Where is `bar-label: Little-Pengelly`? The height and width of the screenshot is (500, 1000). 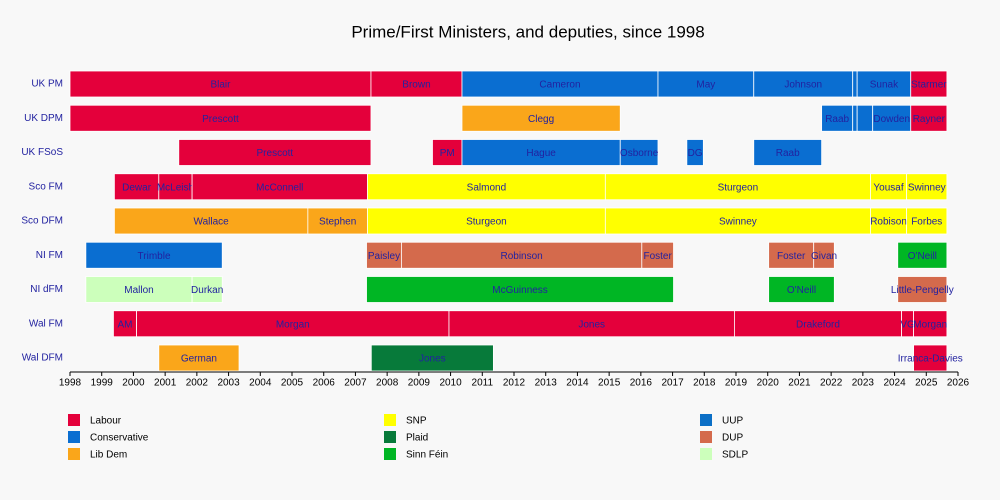 bar-label: Little-Pengelly is located at coordinates (922, 290).